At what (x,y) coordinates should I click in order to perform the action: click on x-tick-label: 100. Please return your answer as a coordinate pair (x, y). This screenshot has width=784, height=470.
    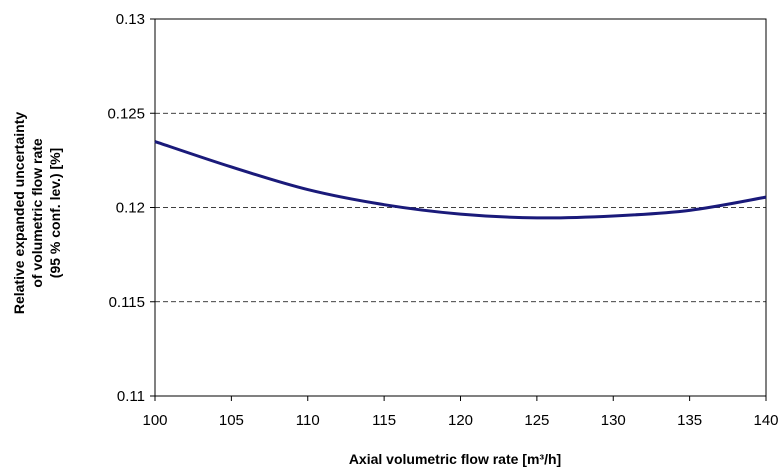
    Looking at the image, I should click on (154, 420).